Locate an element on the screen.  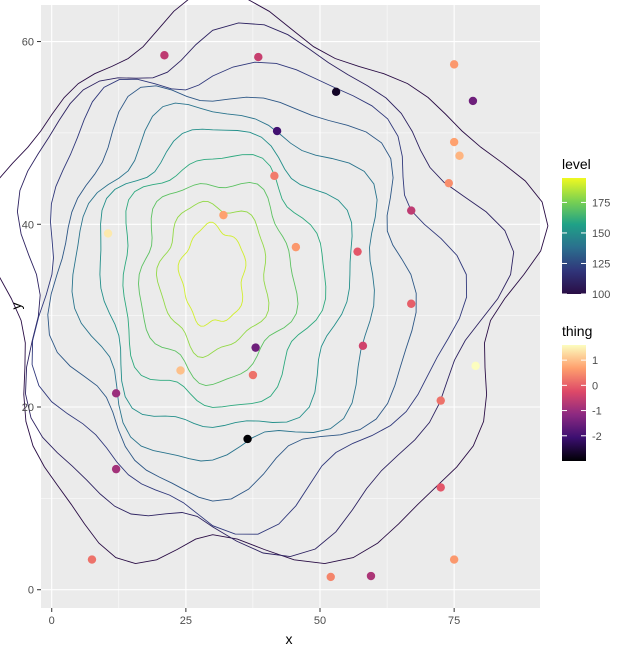
x-tick-label: 25 is located at coordinates (186, 621).